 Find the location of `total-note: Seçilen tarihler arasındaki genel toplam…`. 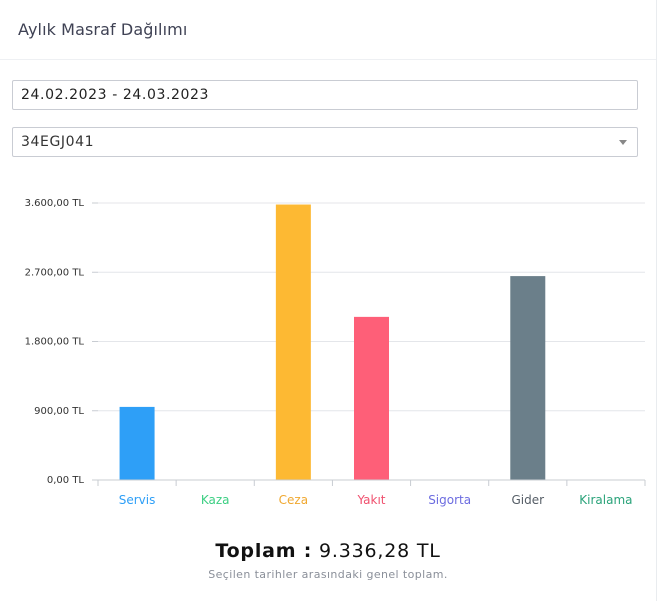

total-note: Seçilen tarihler arasındaki genel toplam… is located at coordinates (328, 574).